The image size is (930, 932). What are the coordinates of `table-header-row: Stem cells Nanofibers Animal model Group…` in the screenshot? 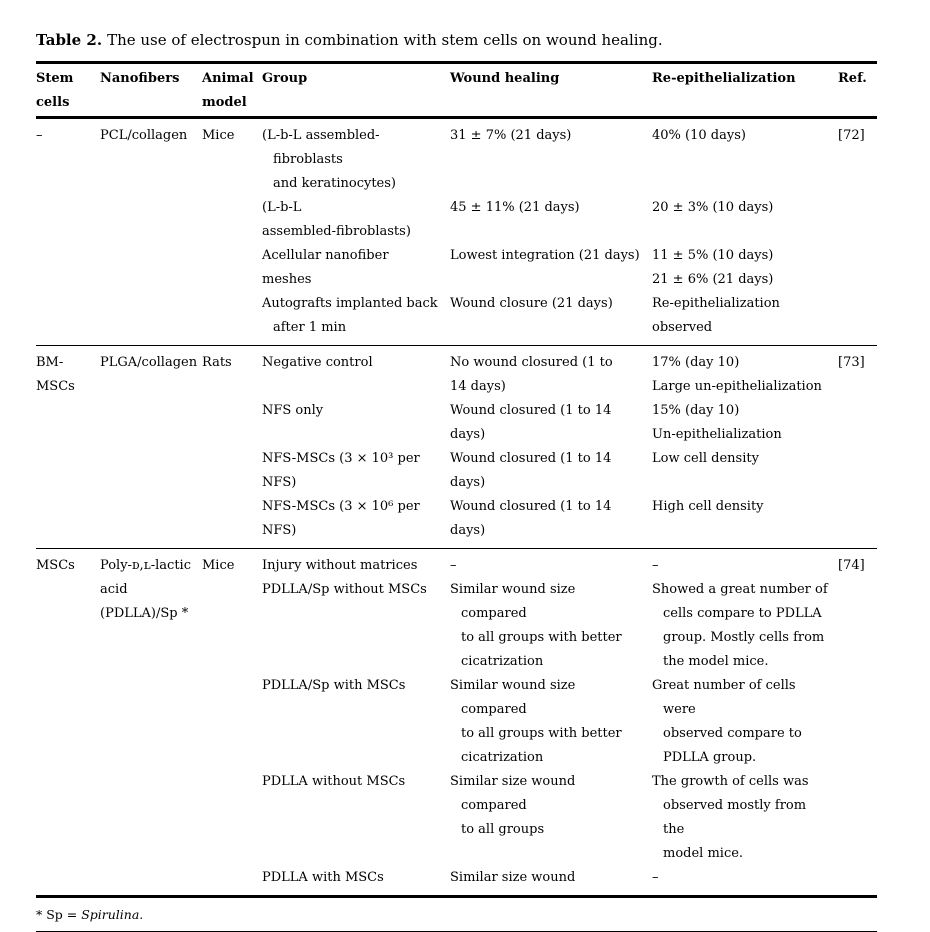 It's located at (456, 90).